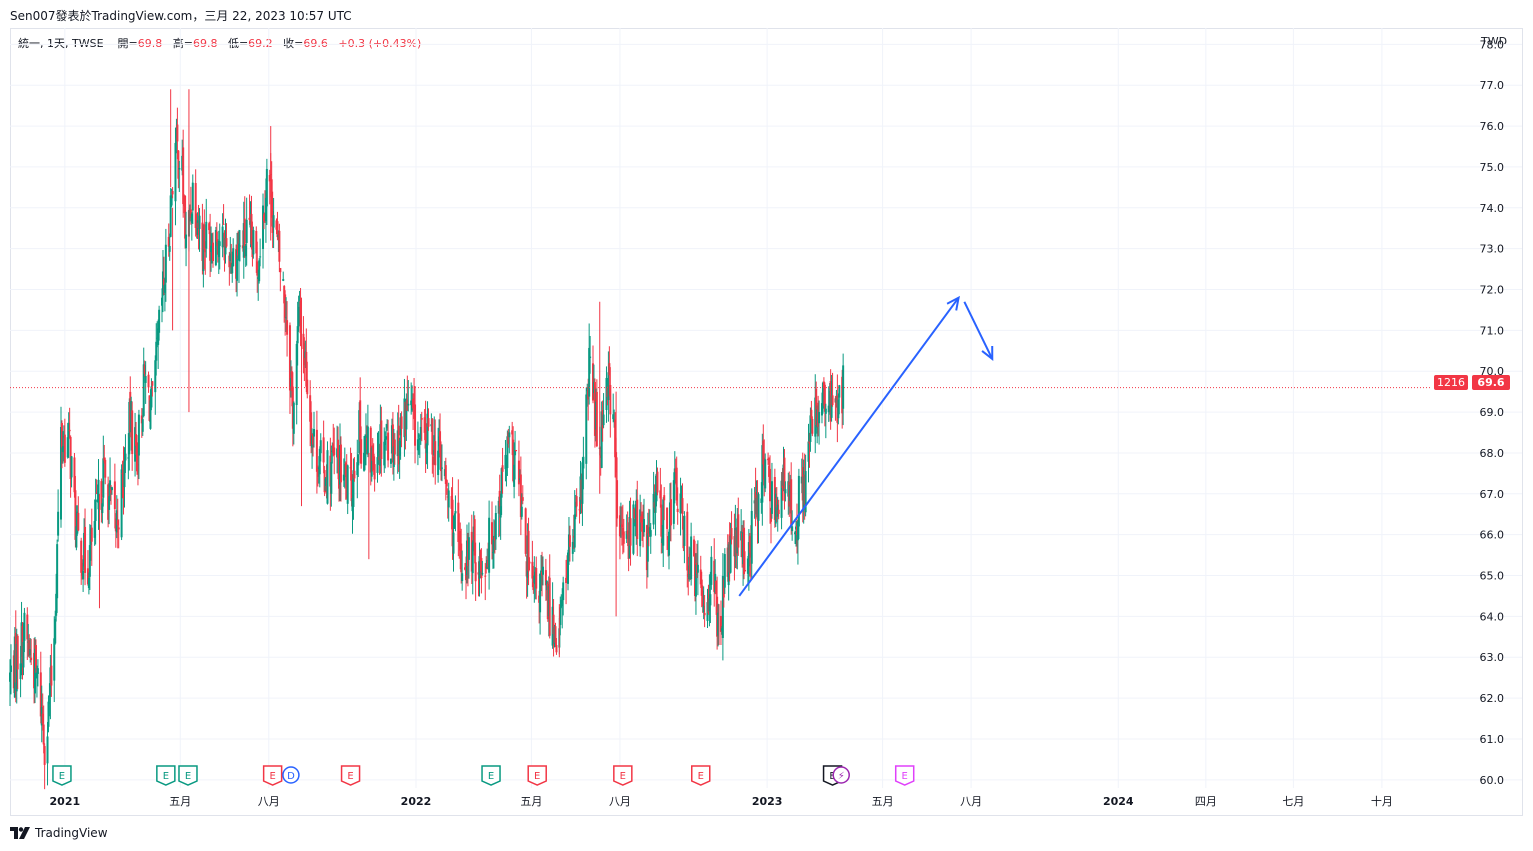 This screenshot has height=851, width=1533. Describe the element at coordinates (721, 801) in the screenshot. I see `time-axis: 2021 五月 八月 2022 五月 八月 2023 五月 八月 2024 四月 七月 十月` at that location.